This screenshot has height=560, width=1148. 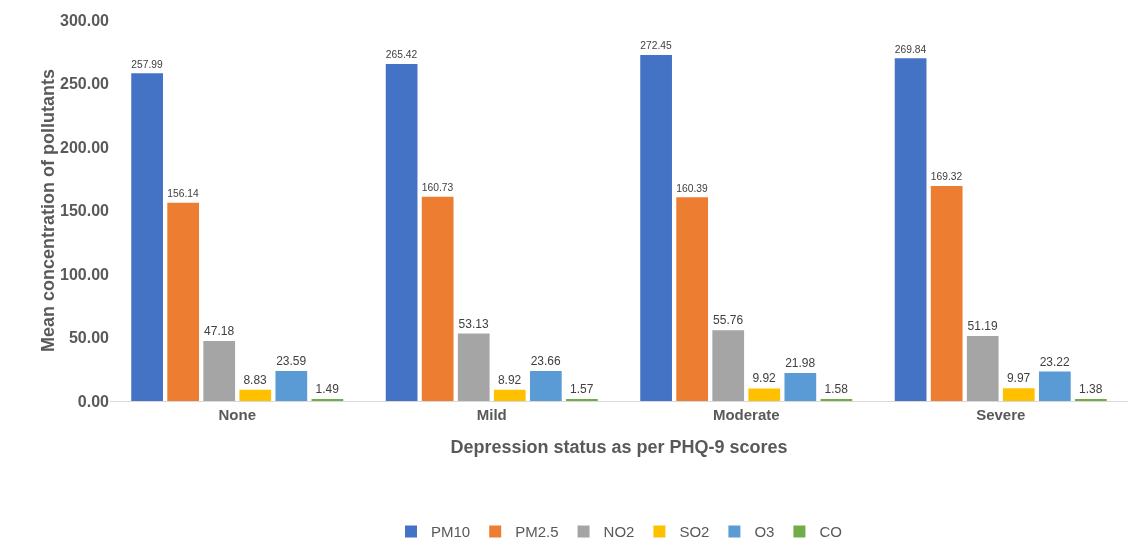 What do you see at coordinates (327, 389) in the screenshot?
I see `data-label: 1.49` at bounding box center [327, 389].